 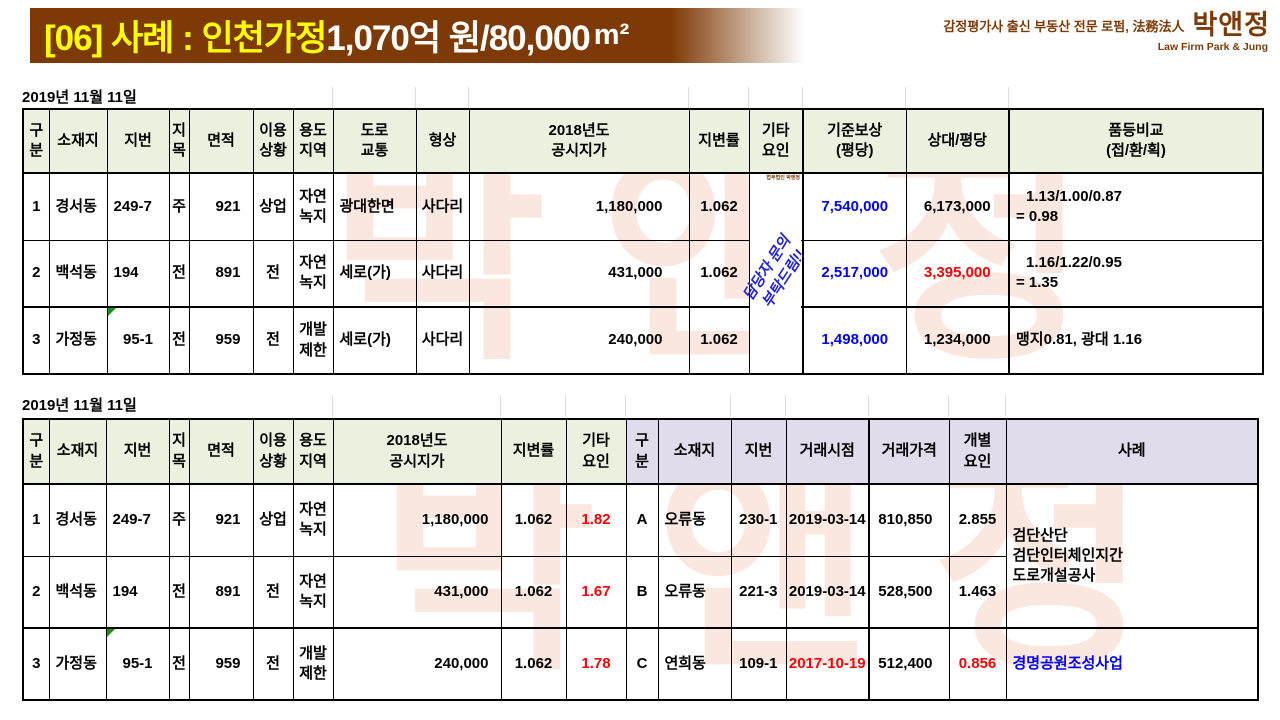 I want to click on cell: 2.855, so click(x=977, y=520).